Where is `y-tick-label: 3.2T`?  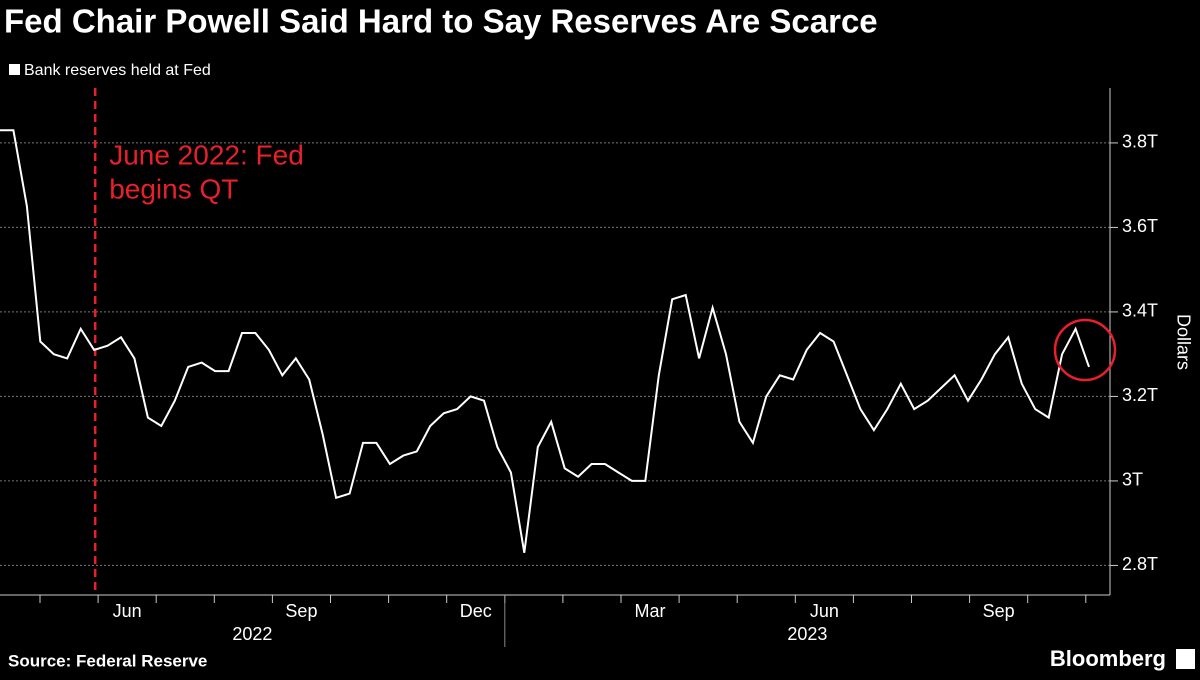 y-tick-label: 3.2T is located at coordinates (1140, 395).